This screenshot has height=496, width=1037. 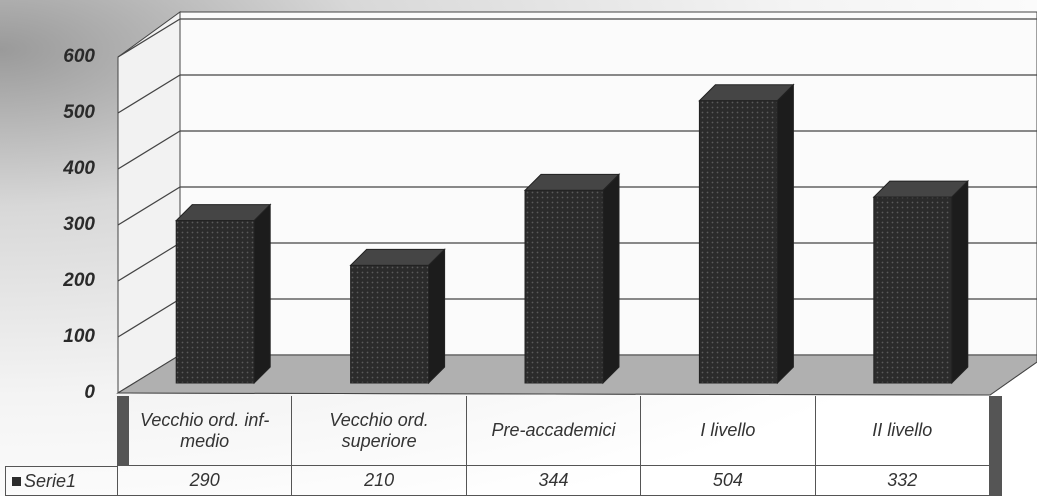 I want to click on table-value: 344, so click(x=554, y=481).